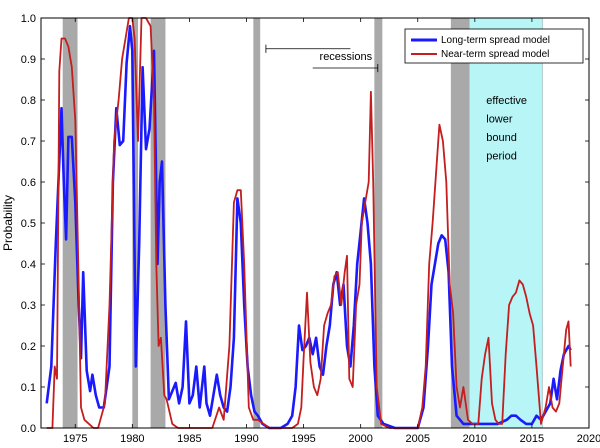 The image size is (600, 448). I want to click on elb-annotation: effective lower bound period, so click(506, 128).